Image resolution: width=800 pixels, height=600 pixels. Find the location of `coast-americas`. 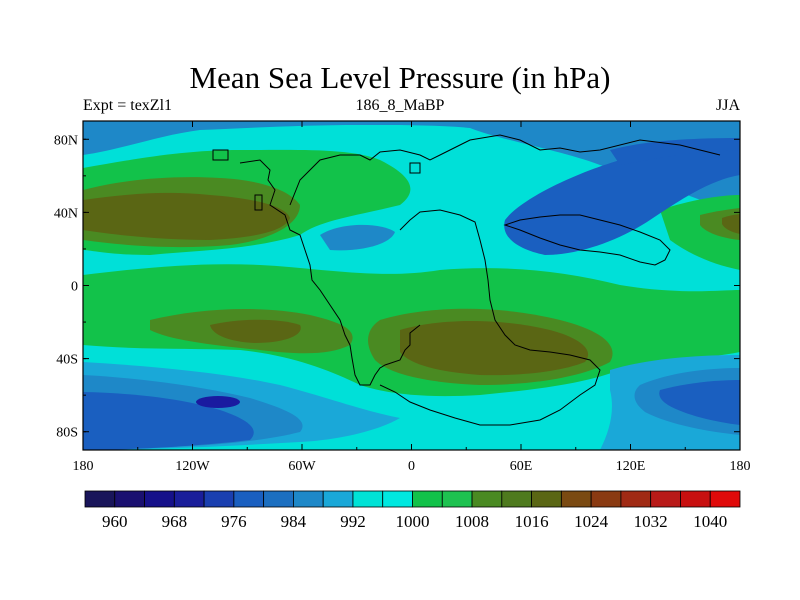

coast-americas is located at coordinates (330, 272).